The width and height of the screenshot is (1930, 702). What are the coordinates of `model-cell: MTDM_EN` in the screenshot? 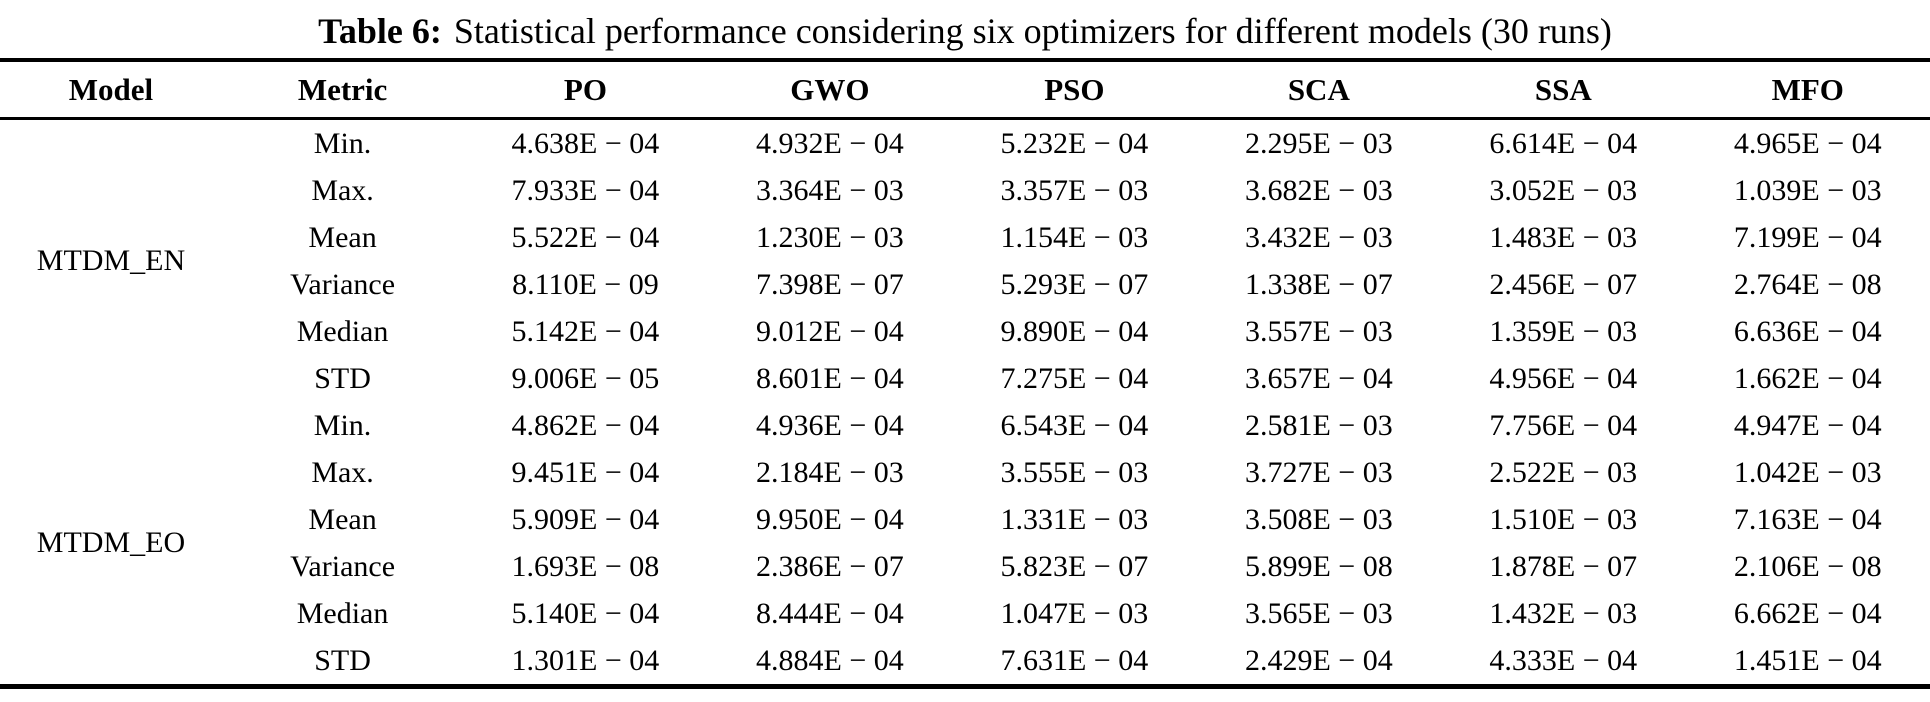 It's located at (111, 260).